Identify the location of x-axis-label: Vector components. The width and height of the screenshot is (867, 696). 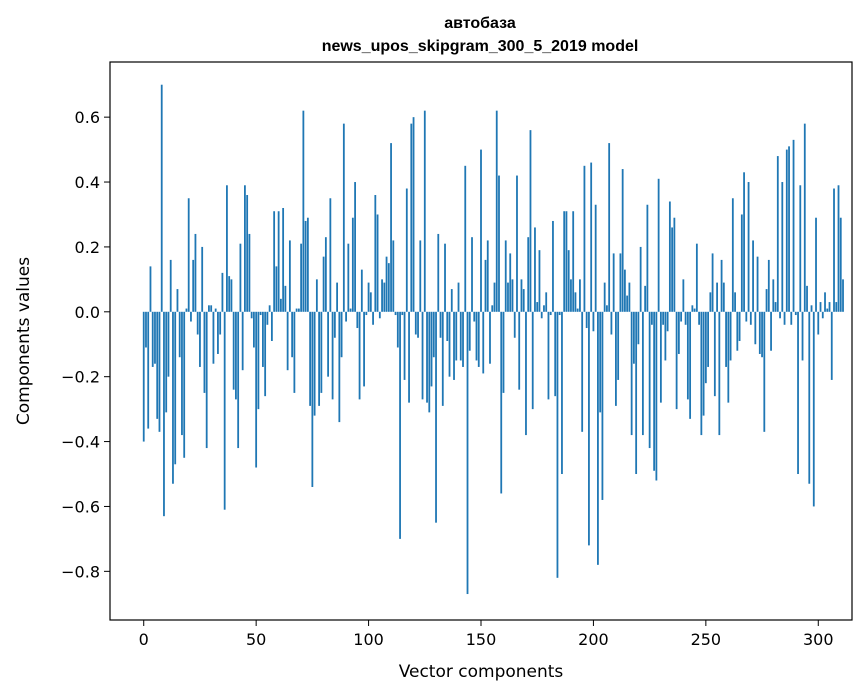
(481, 672).